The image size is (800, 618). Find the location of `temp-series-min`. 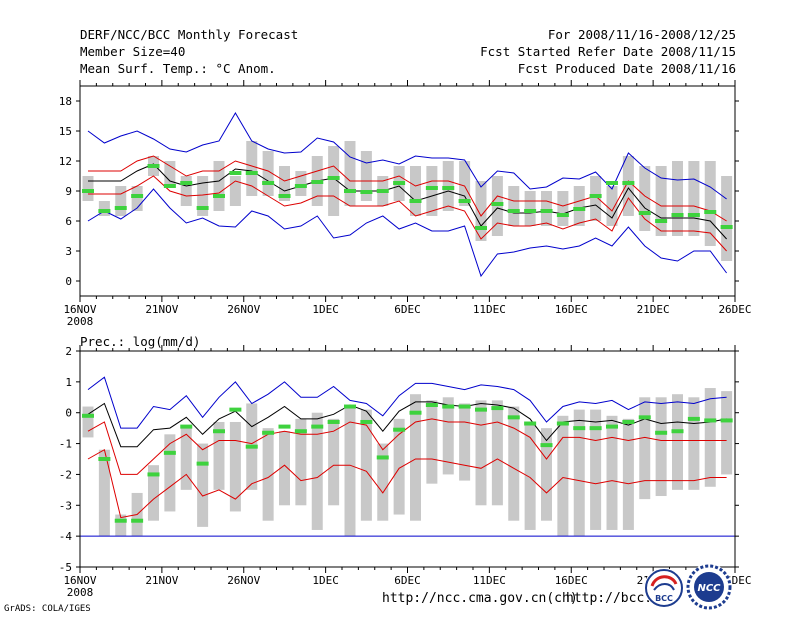

temp-series-min is located at coordinates (407, 233).